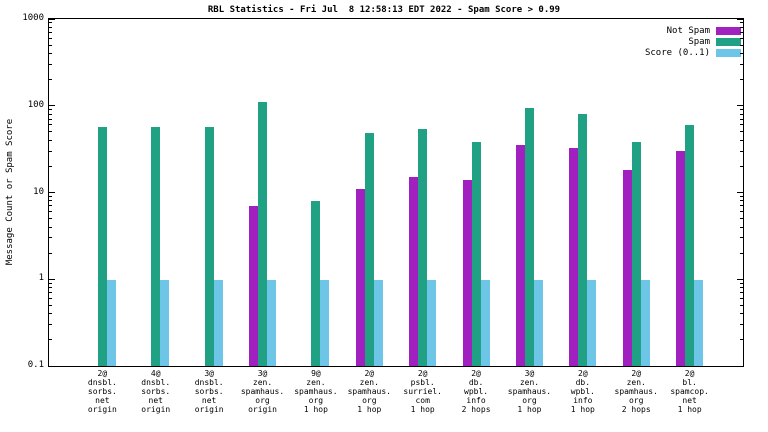 The image size is (768, 432). I want to click on x-tick-label: 3@ dnsbl. sorbs. net origin, so click(209, 391).